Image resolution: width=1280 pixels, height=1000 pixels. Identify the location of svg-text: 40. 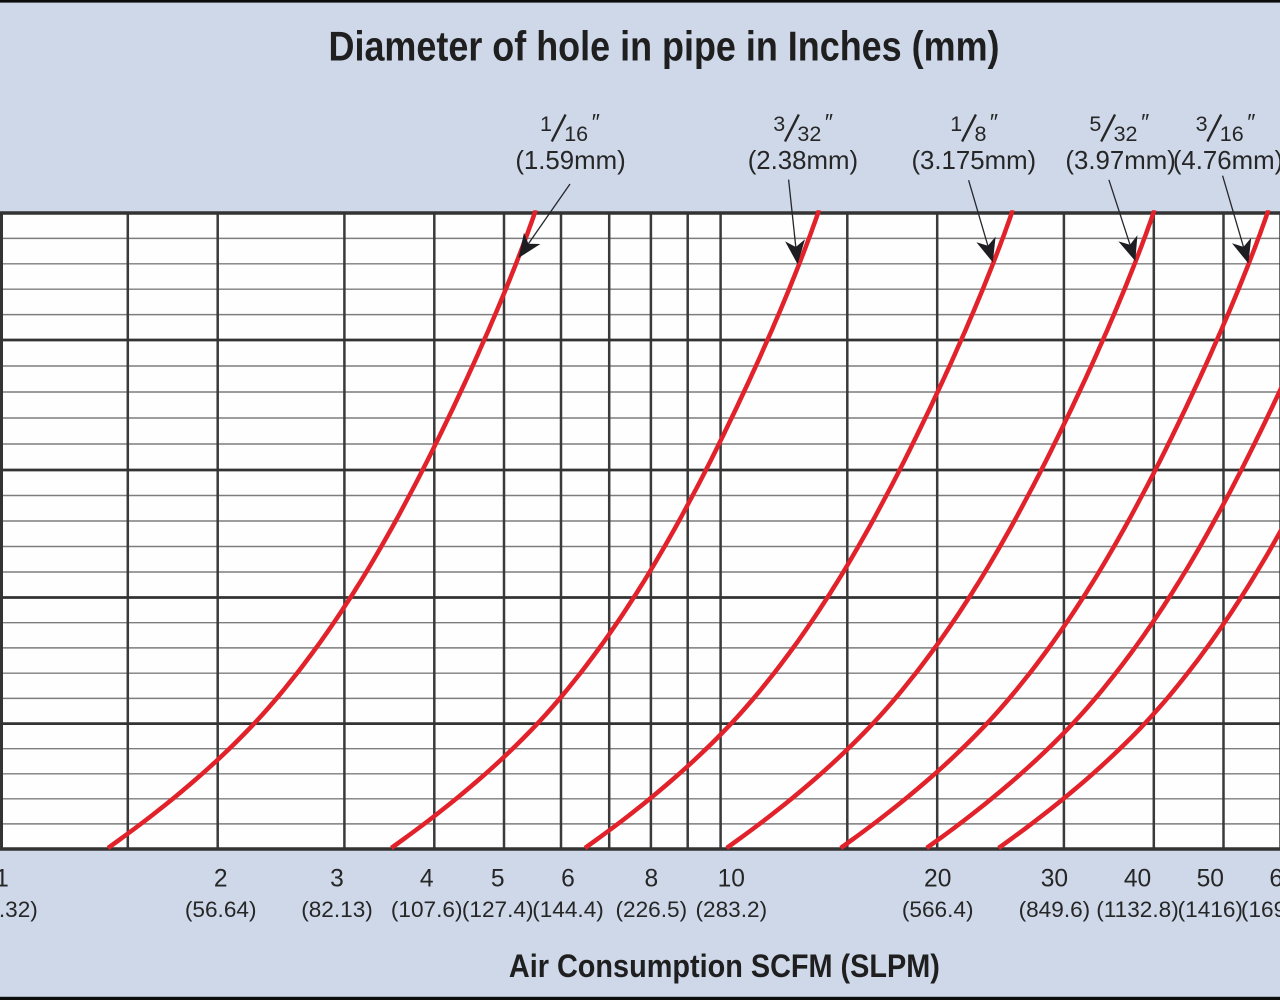
(1137, 879).